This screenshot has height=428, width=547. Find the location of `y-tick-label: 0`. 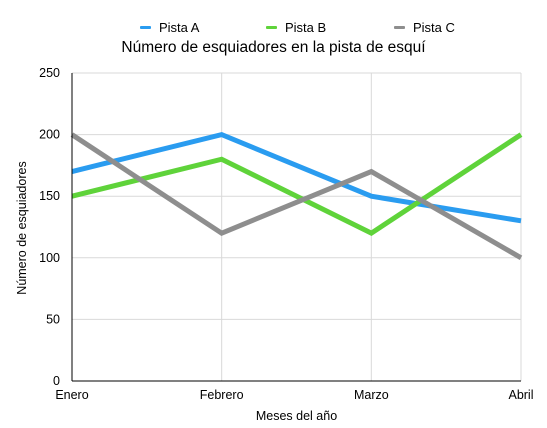

y-tick-label: 0 is located at coordinates (56, 381).